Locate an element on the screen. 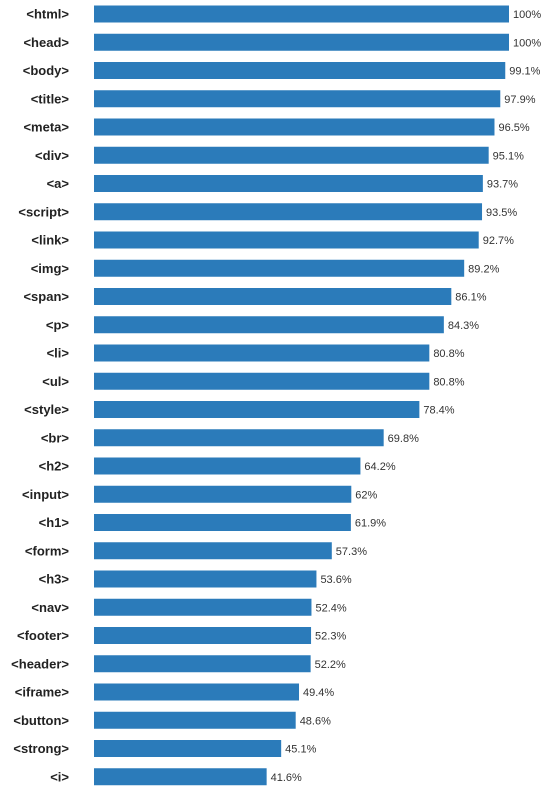 Image resolution: width=548 pixels, height=803 pixels. value-label-li: 80.8% is located at coordinates (448, 354).